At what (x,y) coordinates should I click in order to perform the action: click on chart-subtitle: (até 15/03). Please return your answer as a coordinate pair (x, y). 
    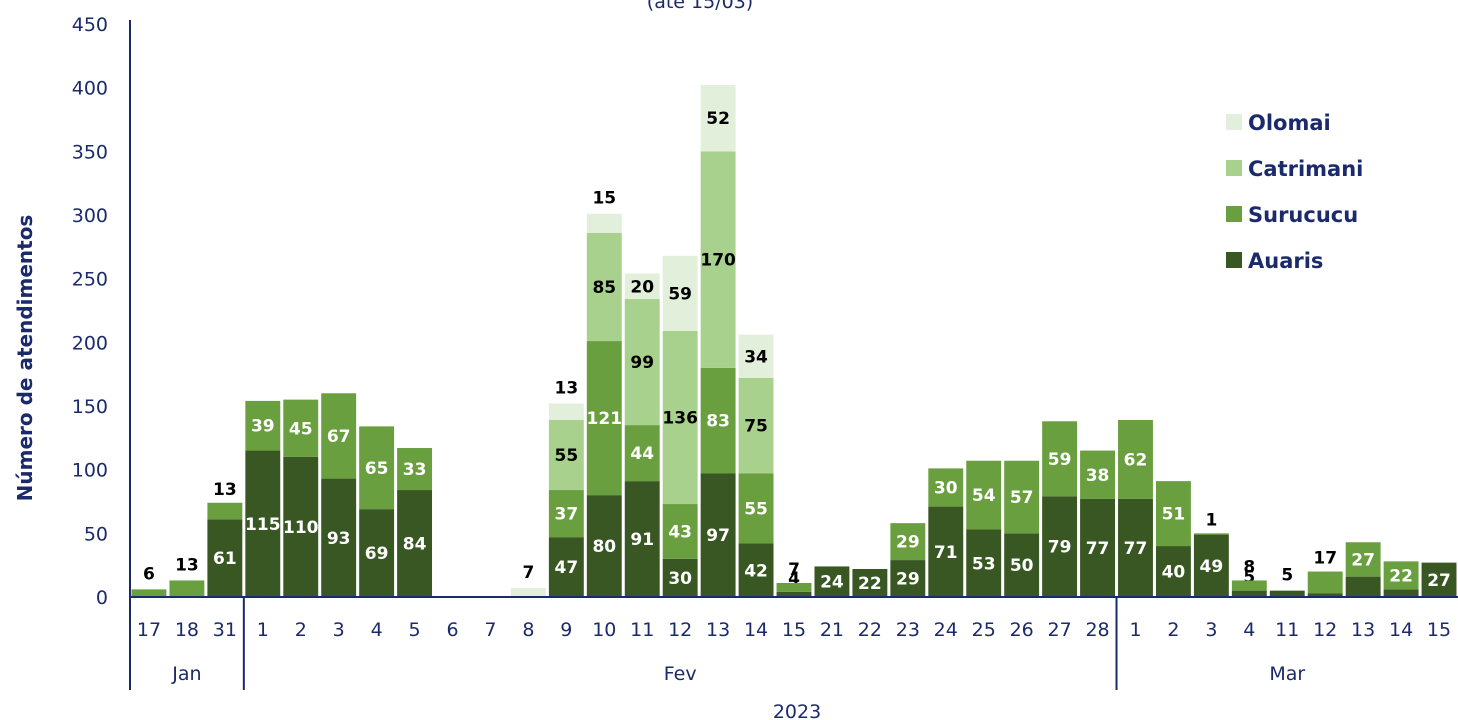
    Looking at the image, I should click on (700, 6).